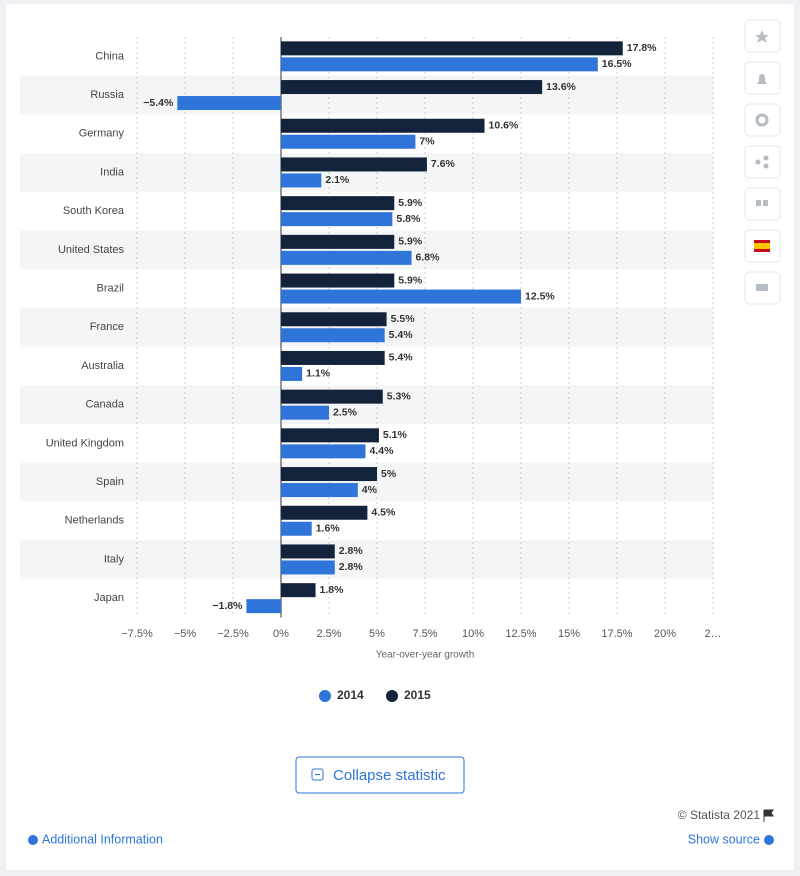 The image size is (800, 876). I want to click on category-label: United States, so click(91, 250).